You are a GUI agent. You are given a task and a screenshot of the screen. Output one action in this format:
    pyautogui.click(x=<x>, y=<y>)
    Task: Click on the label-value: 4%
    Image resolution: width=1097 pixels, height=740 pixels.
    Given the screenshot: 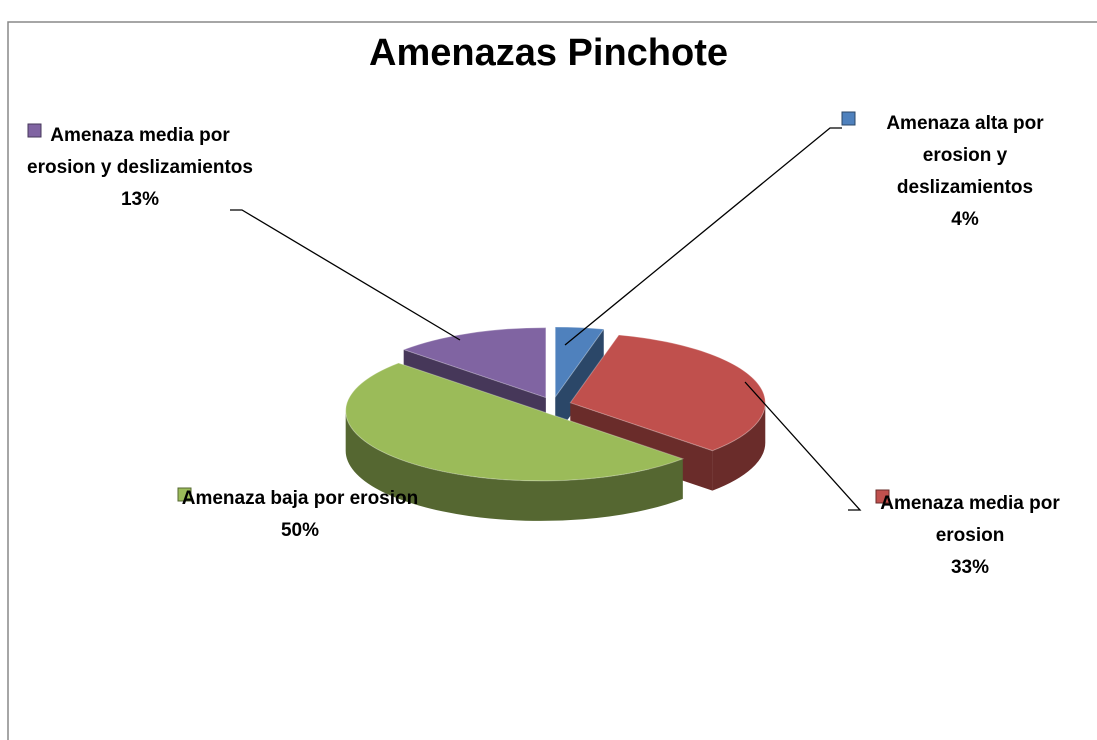 What is the action you would take?
    pyautogui.click(x=965, y=219)
    